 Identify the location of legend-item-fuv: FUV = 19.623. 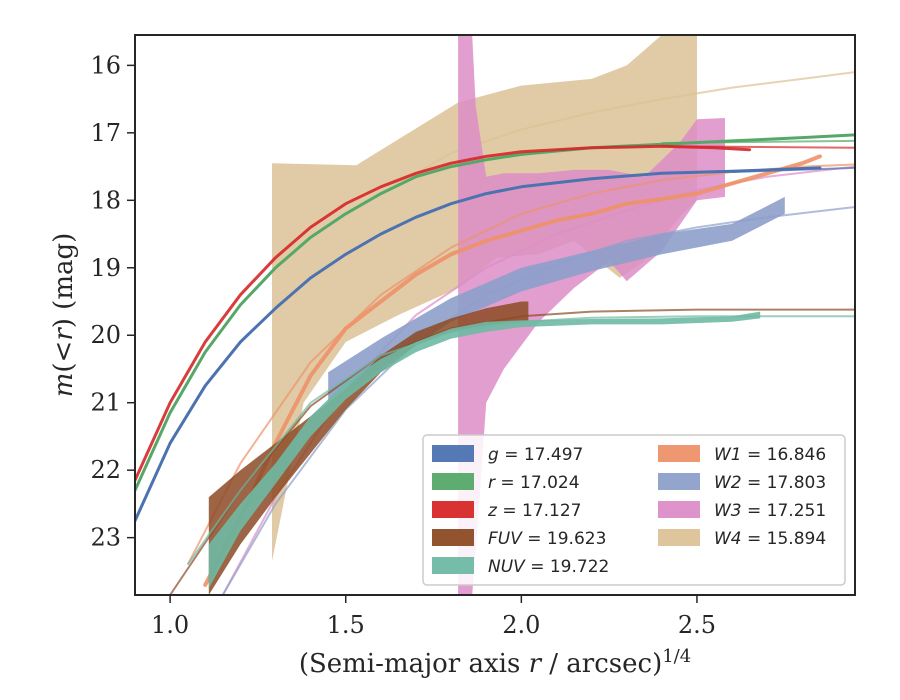
(519, 539).